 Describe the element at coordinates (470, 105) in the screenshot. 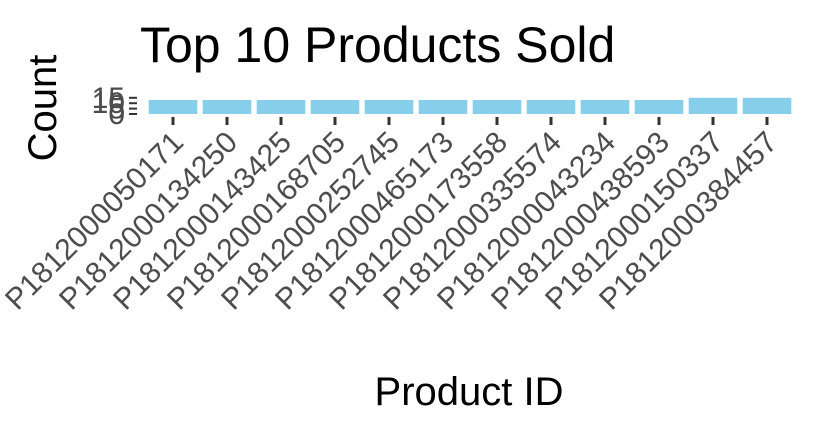

I see `bars` at that location.